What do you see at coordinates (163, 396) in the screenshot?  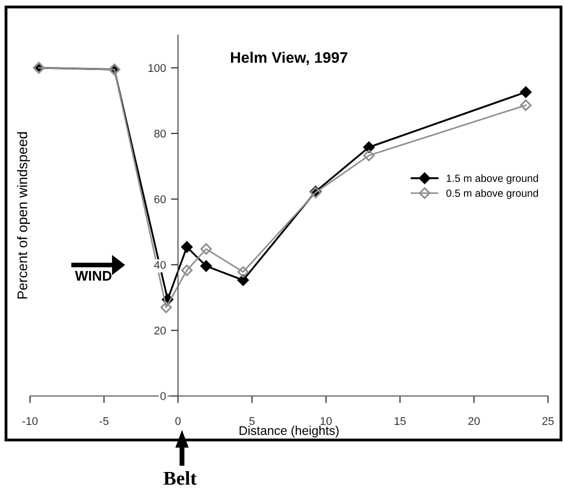 I see `y-tick-label: 0` at bounding box center [163, 396].